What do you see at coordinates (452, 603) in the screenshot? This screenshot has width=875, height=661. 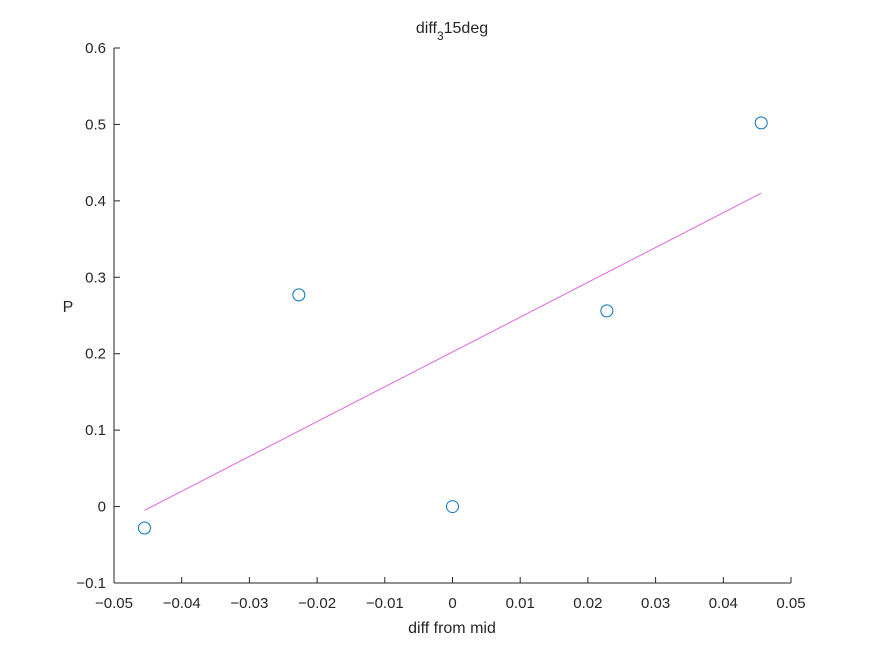 I see `x-tick-label: 0` at bounding box center [452, 603].